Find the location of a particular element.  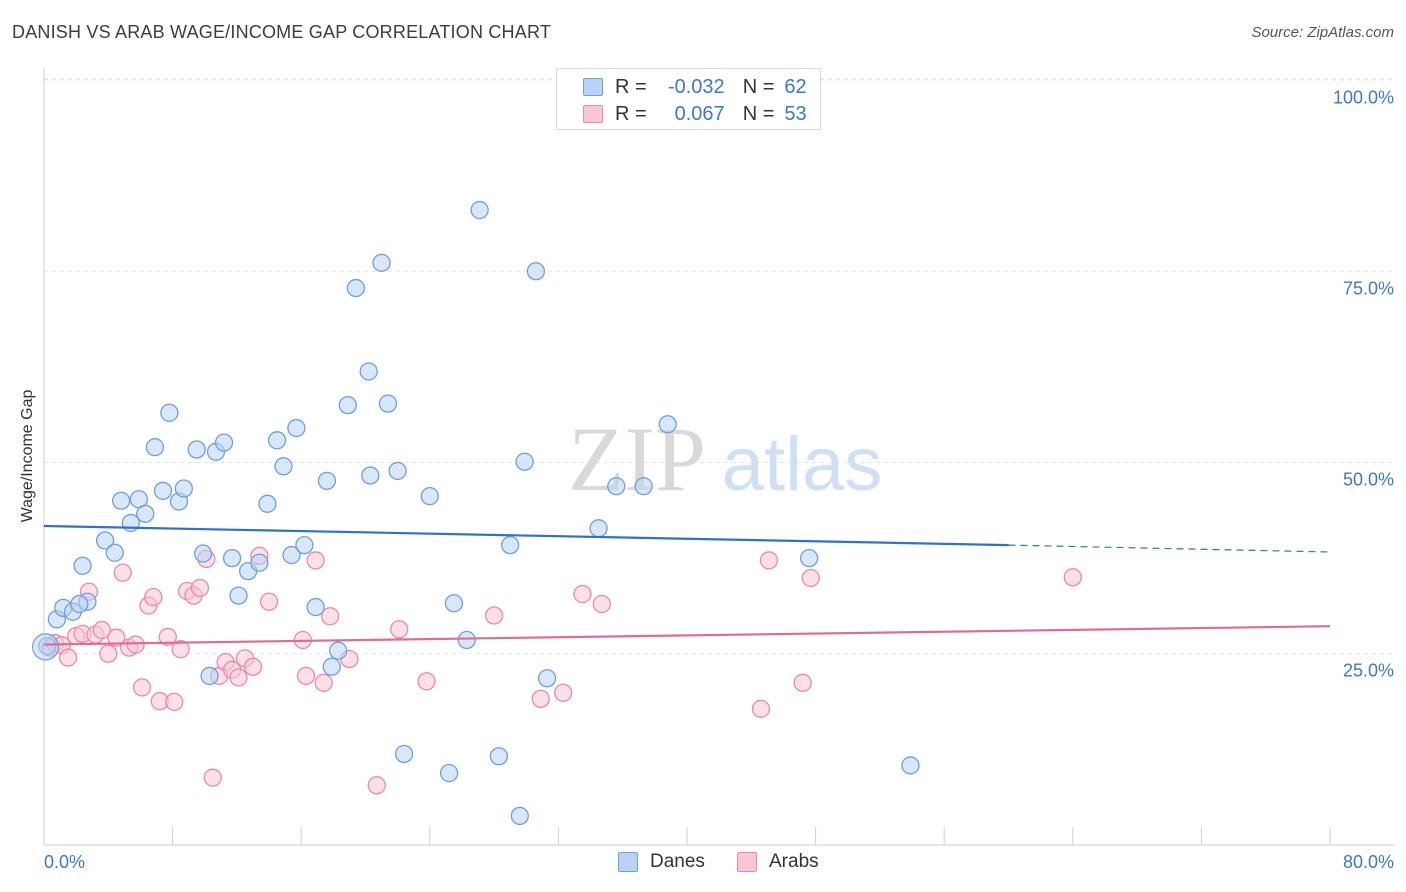

legend-label-arabs: Arabs is located at coordinates (794, 861).